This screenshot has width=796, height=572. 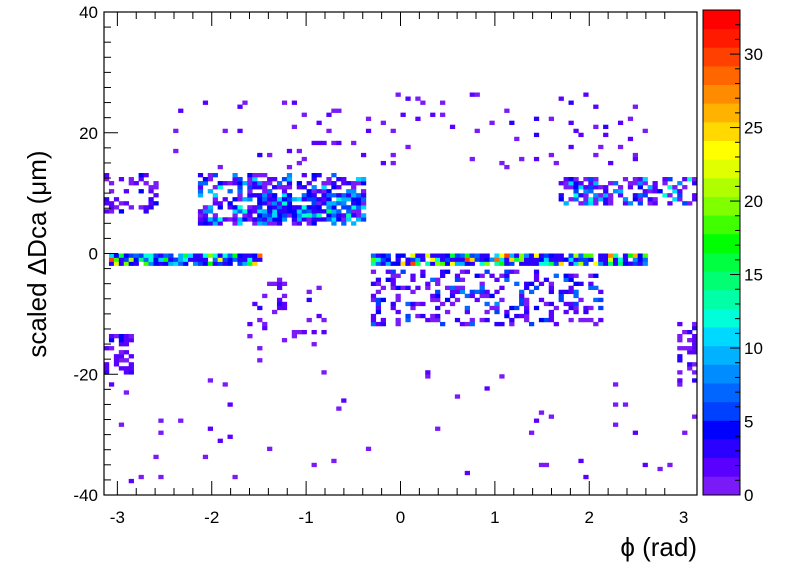 I want to click on x-tick-label: -2, so click(x=211, y=517).